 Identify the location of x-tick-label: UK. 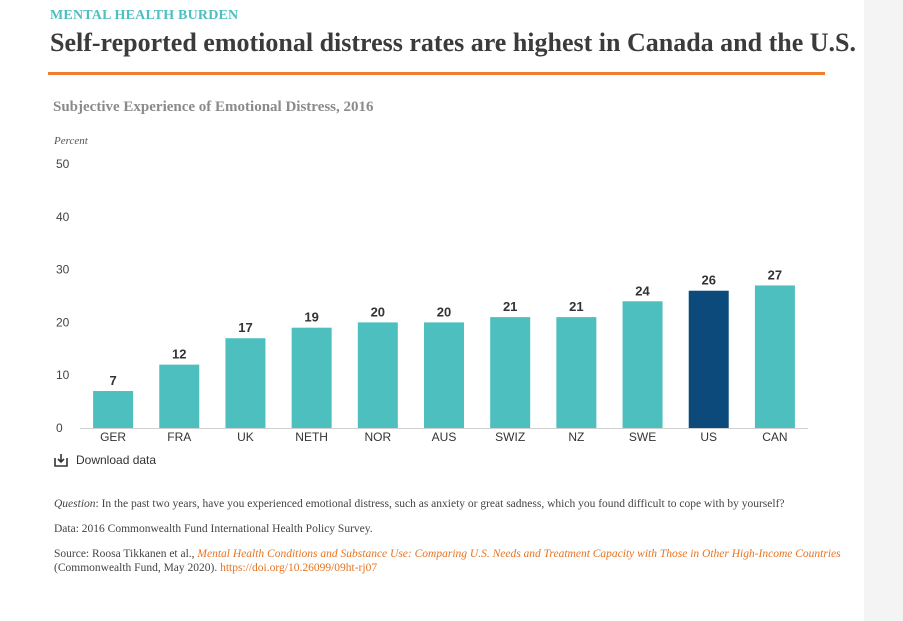
(245, 437).